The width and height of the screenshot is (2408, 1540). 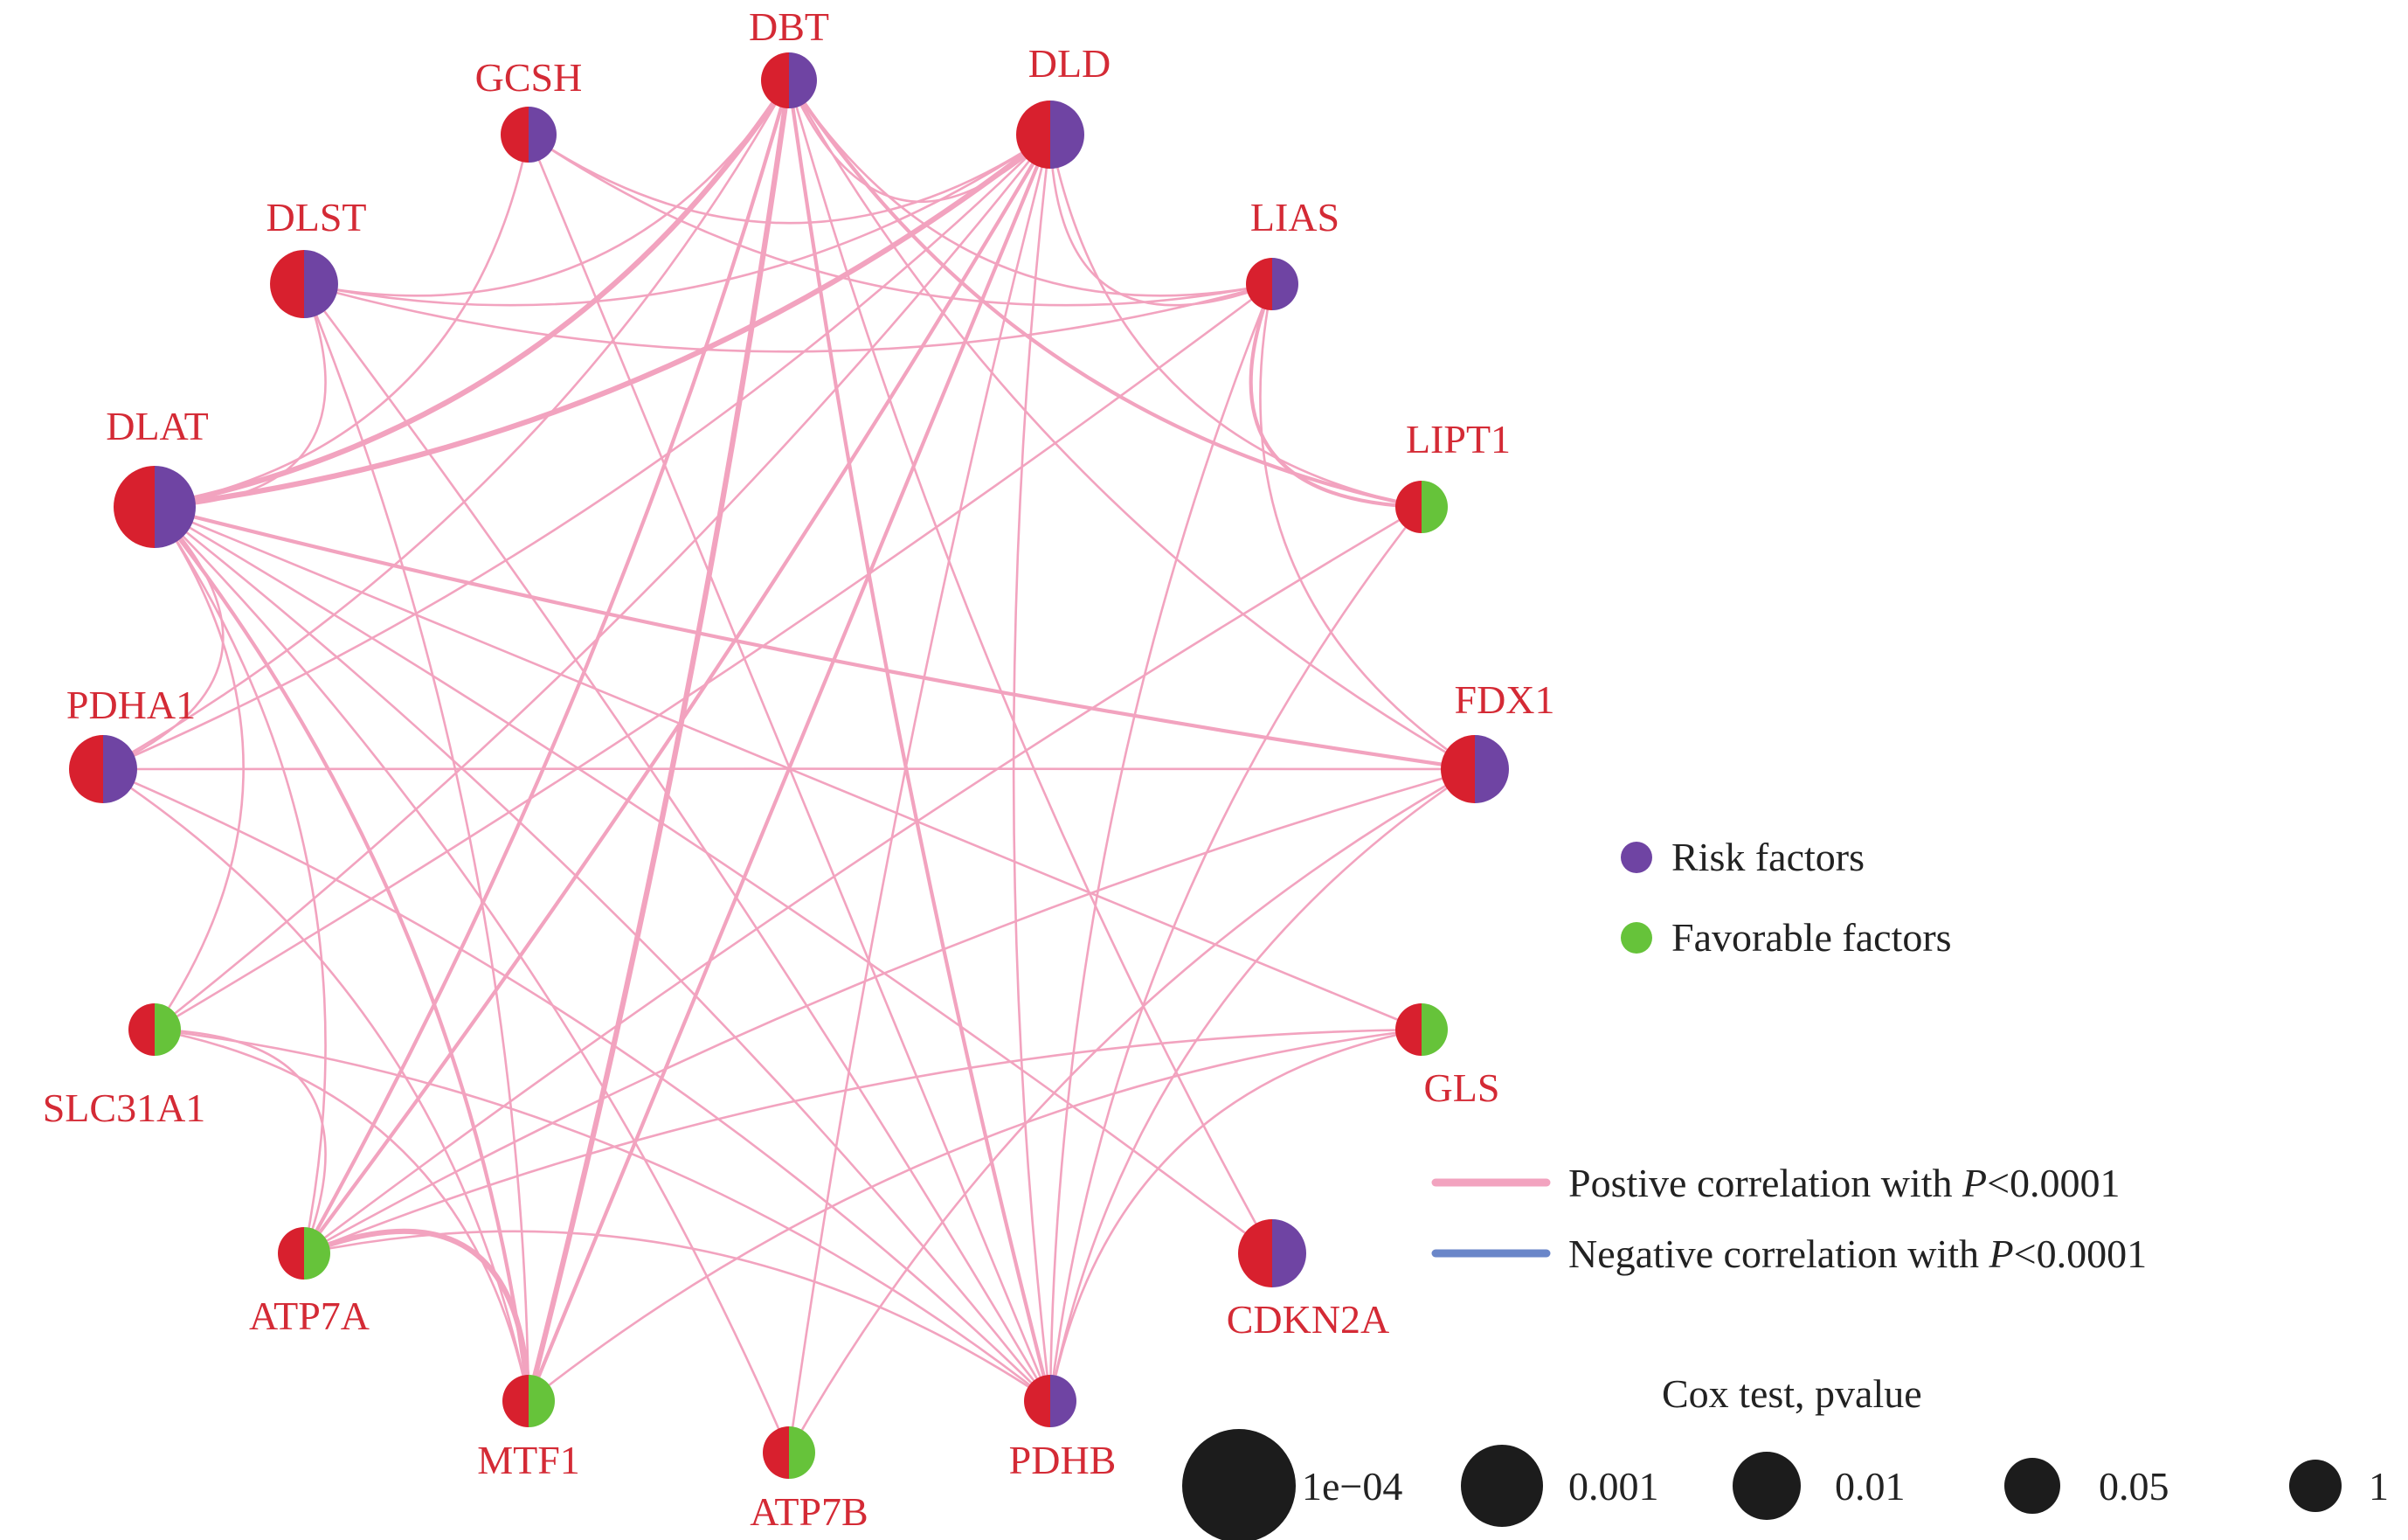 What do you see at coordinates (157, 426) in the screenshot?
I see `node-label-dlat: DLAT` at bounding box center [157, 426].